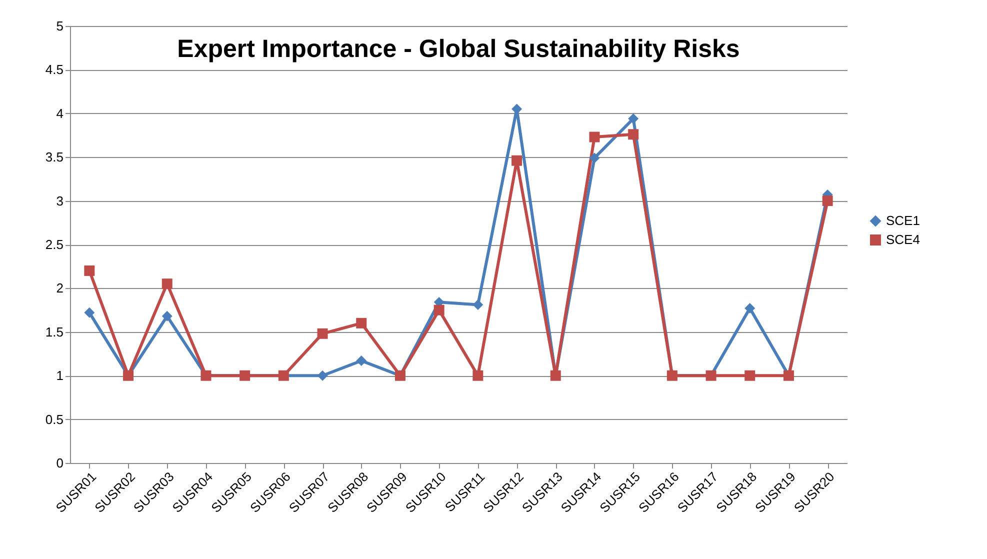 The image size is (987, 559). I want to click on y-tick-label: 2.5, so click(54, 244).